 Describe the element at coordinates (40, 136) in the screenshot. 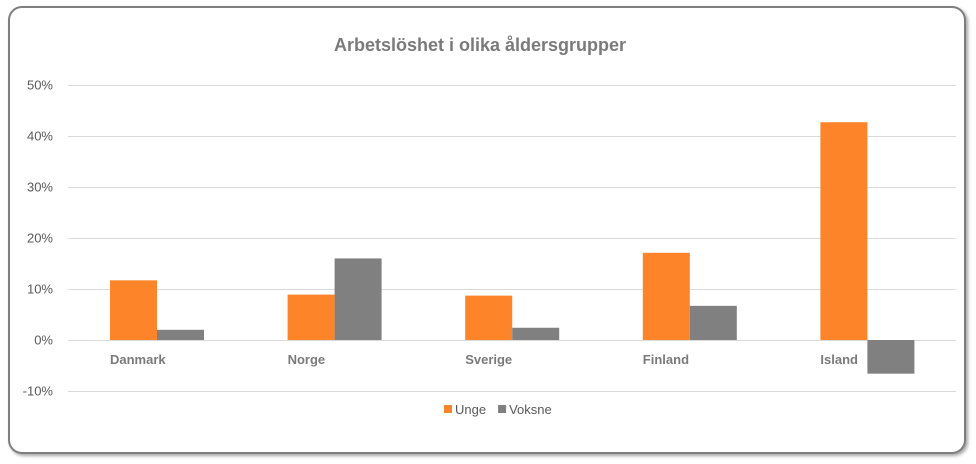

I see `y-tick-label: 40%` at that location.